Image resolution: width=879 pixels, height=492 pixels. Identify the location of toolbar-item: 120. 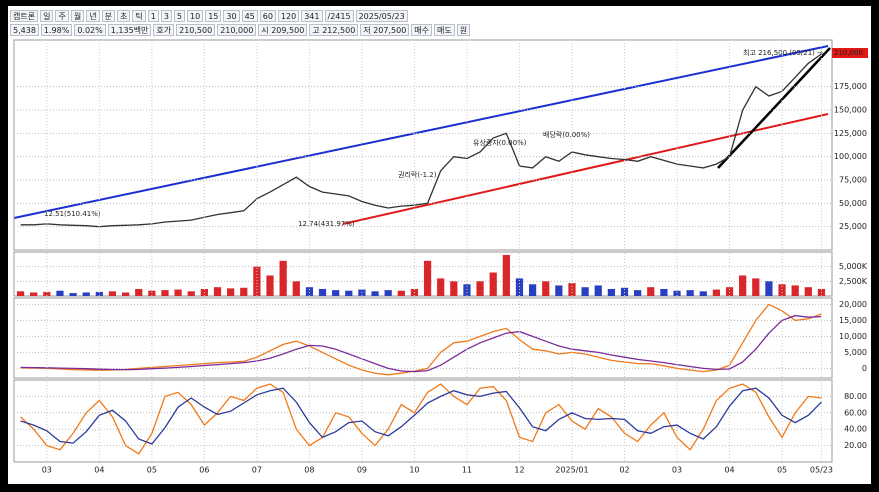
(288, 16).